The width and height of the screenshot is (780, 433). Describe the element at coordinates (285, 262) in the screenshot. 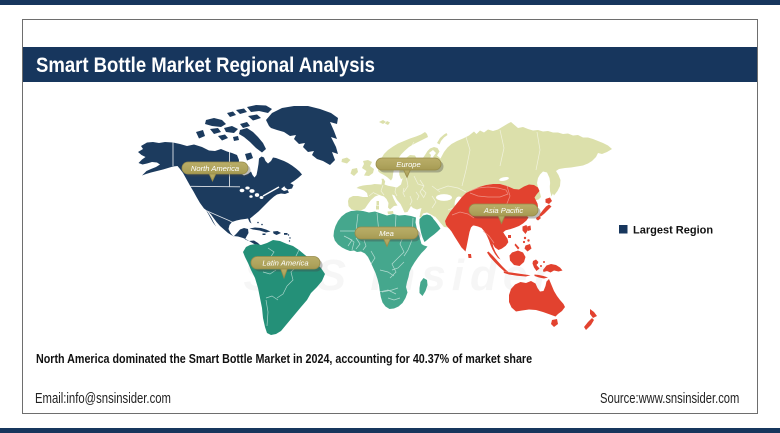

I see `svg-text: Latin America` at that location.